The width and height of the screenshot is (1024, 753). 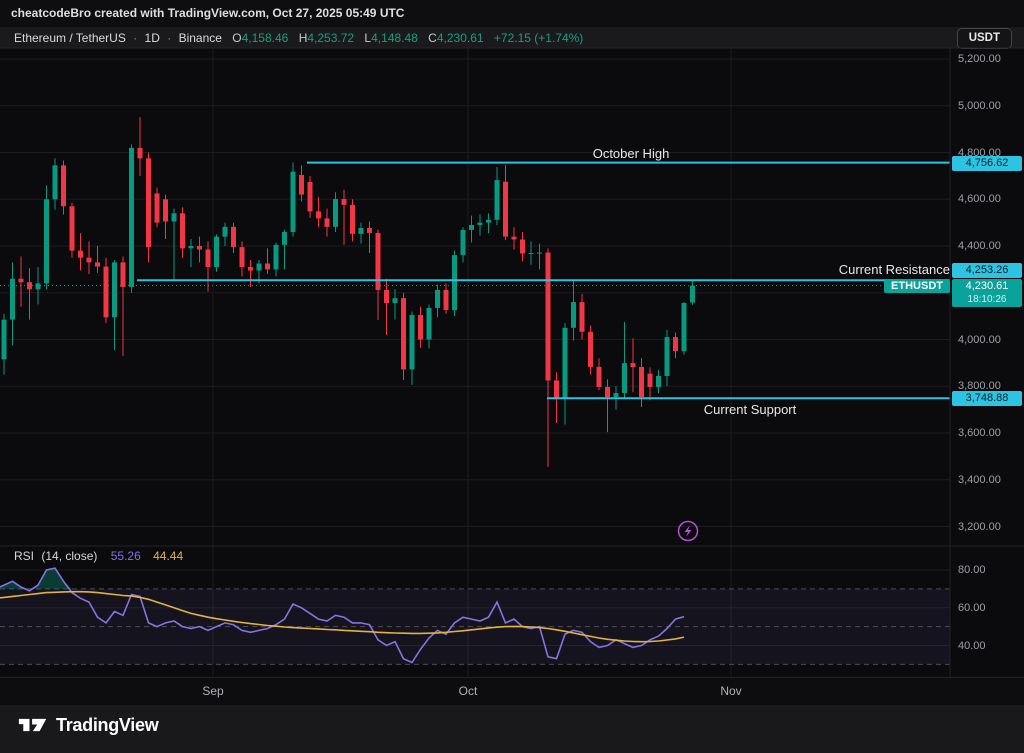 What do you see at coordinates (512, 691) in the screenshot?
I see `time-axis` at bounding box center [512, 691].